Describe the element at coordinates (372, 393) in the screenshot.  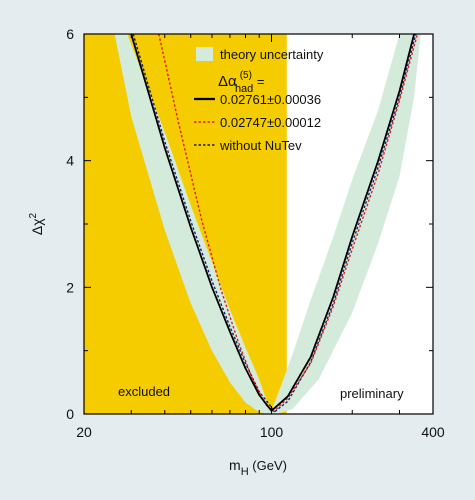
I see `preliminary-label: preliminary` at that location.